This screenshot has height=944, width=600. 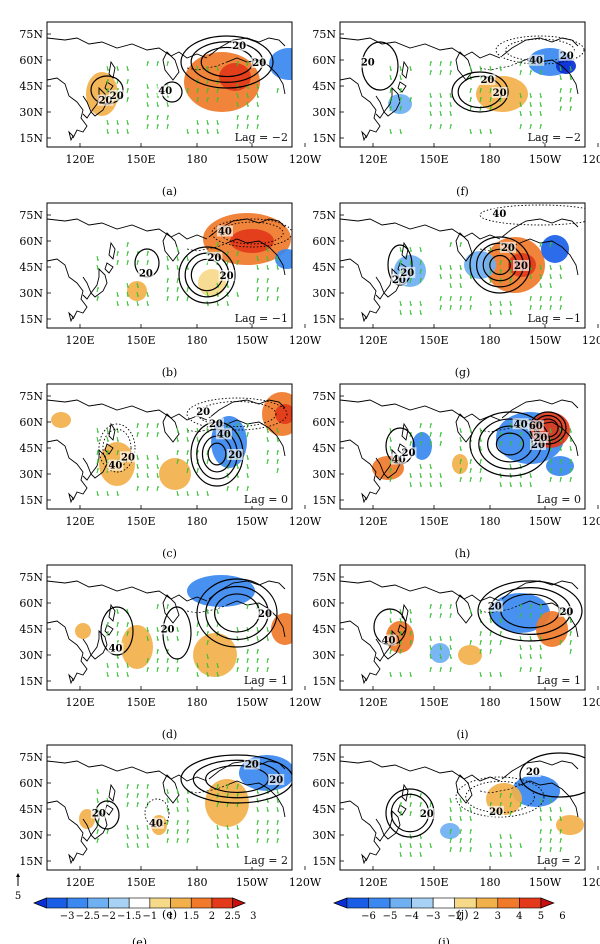 What do you see at coordinates (480, 455) in the screenshot?
I see `wind-vectors` at bounding box center [480, 455].